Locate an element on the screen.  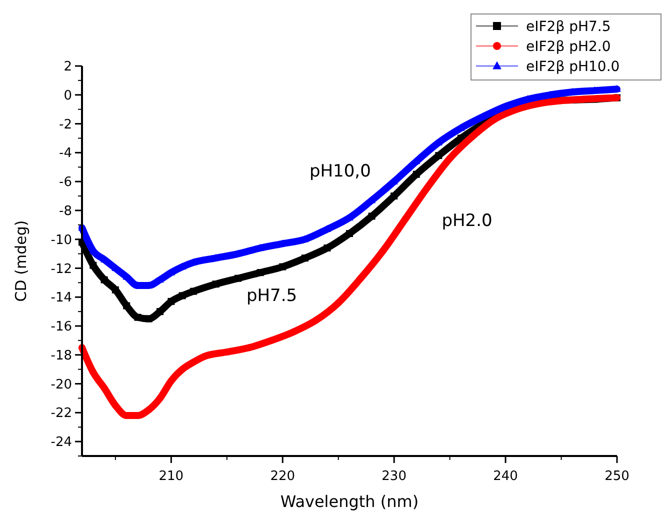
y-tick-label: -16 is located at coordinates (61, 327).